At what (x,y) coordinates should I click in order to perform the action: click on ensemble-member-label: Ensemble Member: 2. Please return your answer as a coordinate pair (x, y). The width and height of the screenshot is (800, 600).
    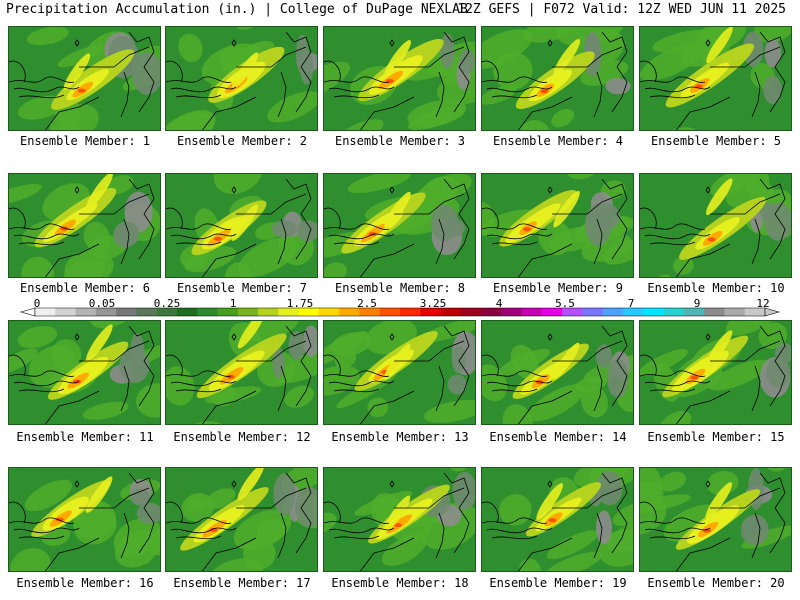
    Looking at the image, I should click on (242, 141).